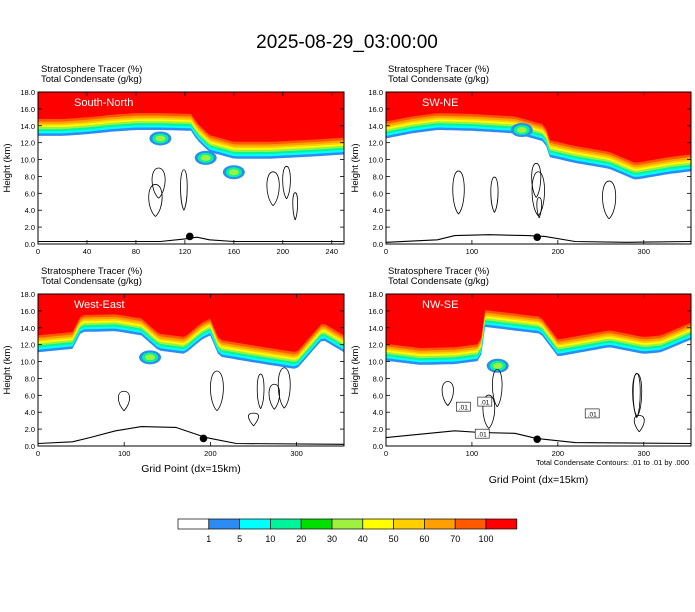  Describe the element at coordinates (394, 539) in the screenshot. I see `colorbar-label: 50` at that location.